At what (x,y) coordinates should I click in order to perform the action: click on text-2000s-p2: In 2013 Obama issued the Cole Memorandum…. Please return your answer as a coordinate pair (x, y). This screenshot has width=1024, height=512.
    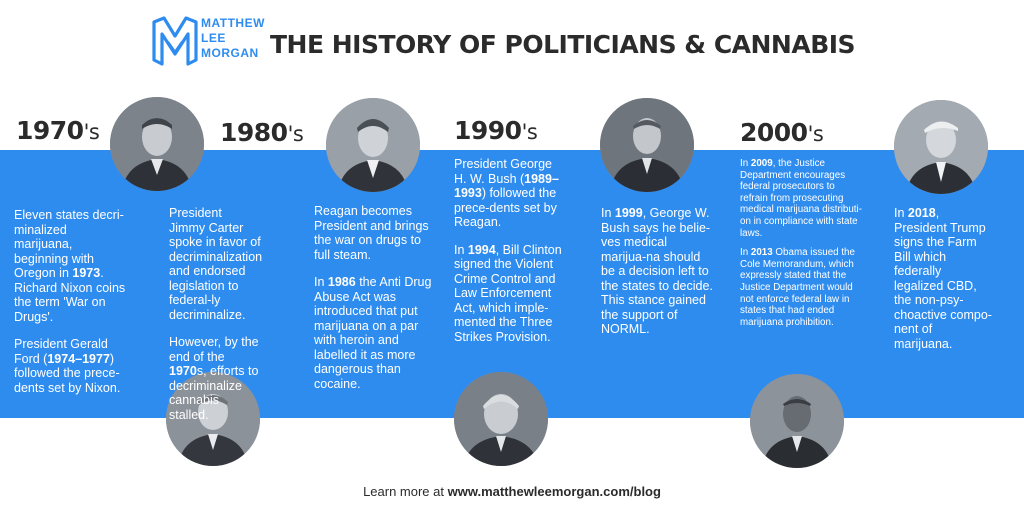
    Looking at the image, I should click on (797, 287).